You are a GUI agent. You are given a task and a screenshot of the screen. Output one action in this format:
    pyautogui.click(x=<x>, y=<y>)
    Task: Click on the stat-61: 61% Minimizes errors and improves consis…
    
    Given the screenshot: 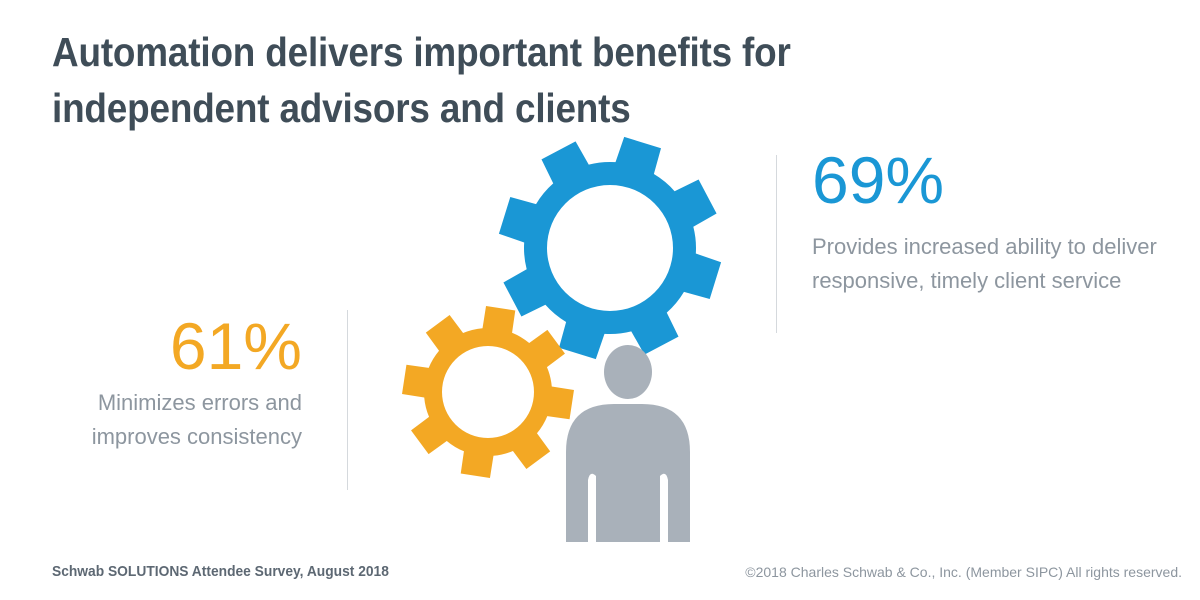 What is the action you would take?
    pyautogui.click(x=181, y=381)
    